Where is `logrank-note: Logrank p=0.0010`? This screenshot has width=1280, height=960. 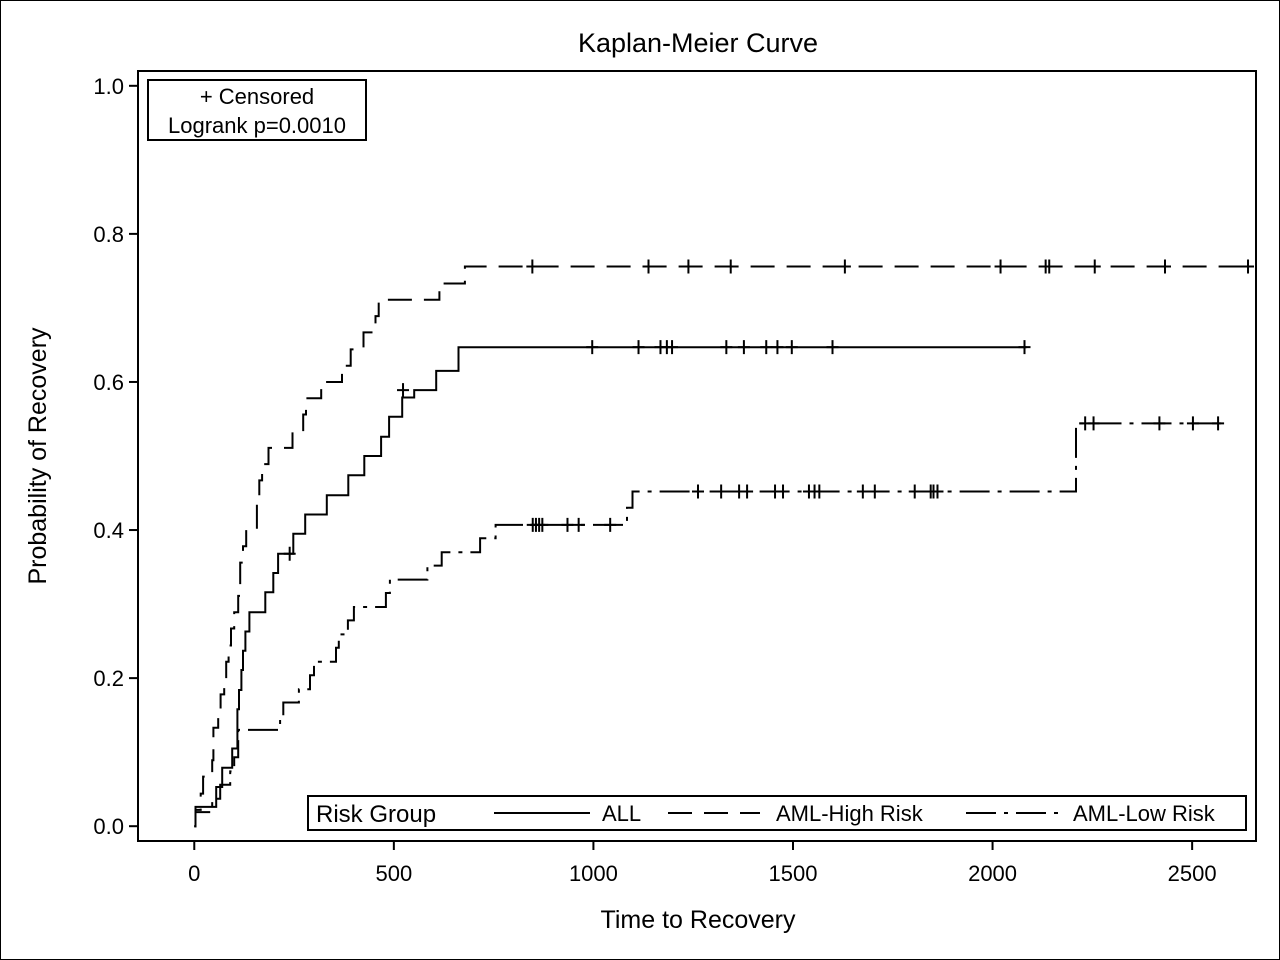 logrank-note: Logrank p=0.0010 is located at coordinates (257, 125).